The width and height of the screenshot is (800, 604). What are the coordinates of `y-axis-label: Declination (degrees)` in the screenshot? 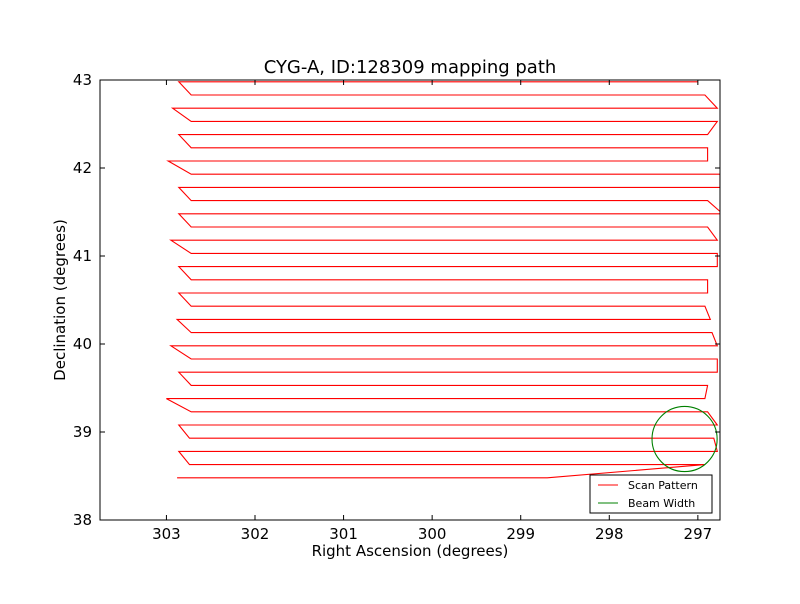 It's located at (60, 300).